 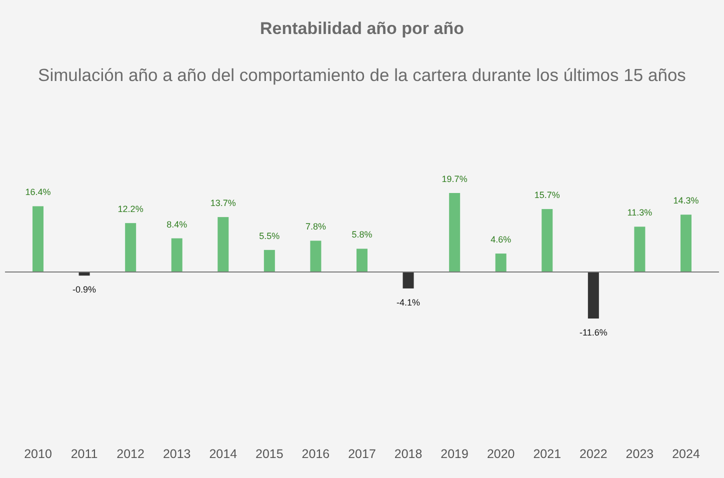 I want to click on data-label: 5.8%, so click(x=362, y=235).